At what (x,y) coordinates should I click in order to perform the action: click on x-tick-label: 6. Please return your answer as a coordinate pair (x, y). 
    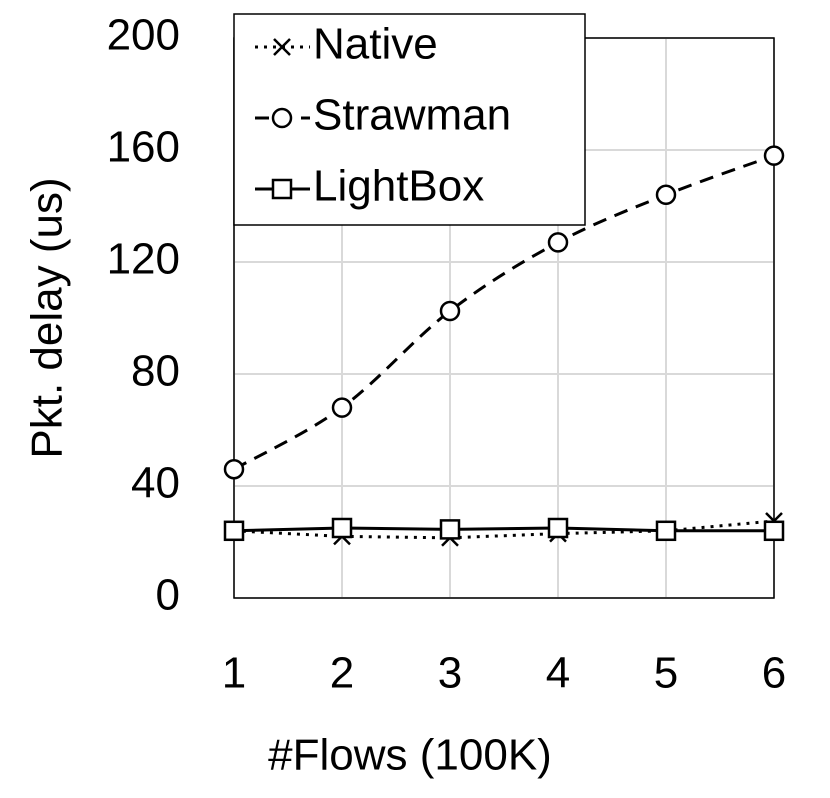
    Looking at the image, I should click on (774, 673).